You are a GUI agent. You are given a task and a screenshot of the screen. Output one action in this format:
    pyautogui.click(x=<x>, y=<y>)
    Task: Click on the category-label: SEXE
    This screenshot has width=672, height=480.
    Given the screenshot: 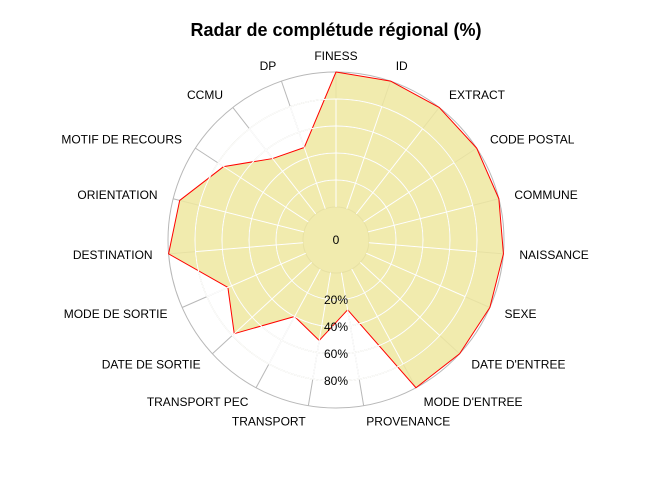 What is the action you would take?
    pyautogui.click(x=521, y=314)
    